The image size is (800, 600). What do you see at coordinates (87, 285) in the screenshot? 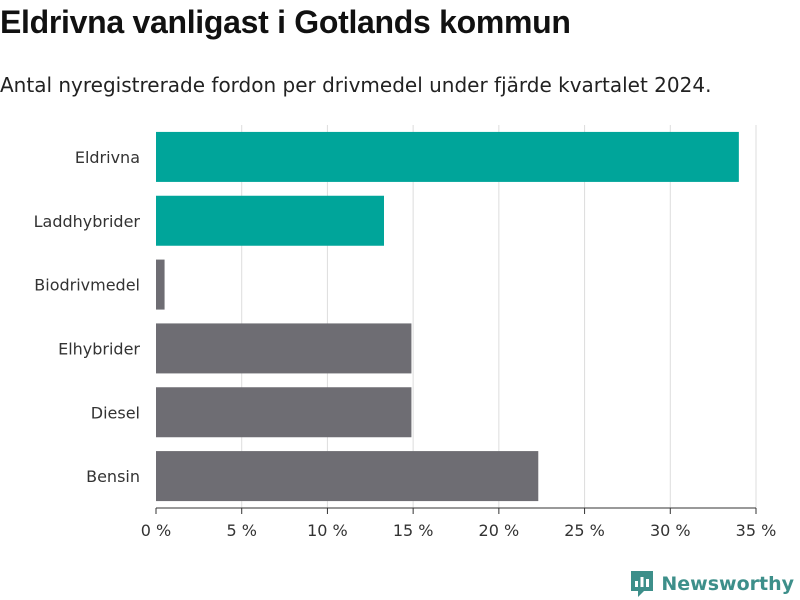
I see `category-label: Biodrivmedel` at bounding box center [87, 285].